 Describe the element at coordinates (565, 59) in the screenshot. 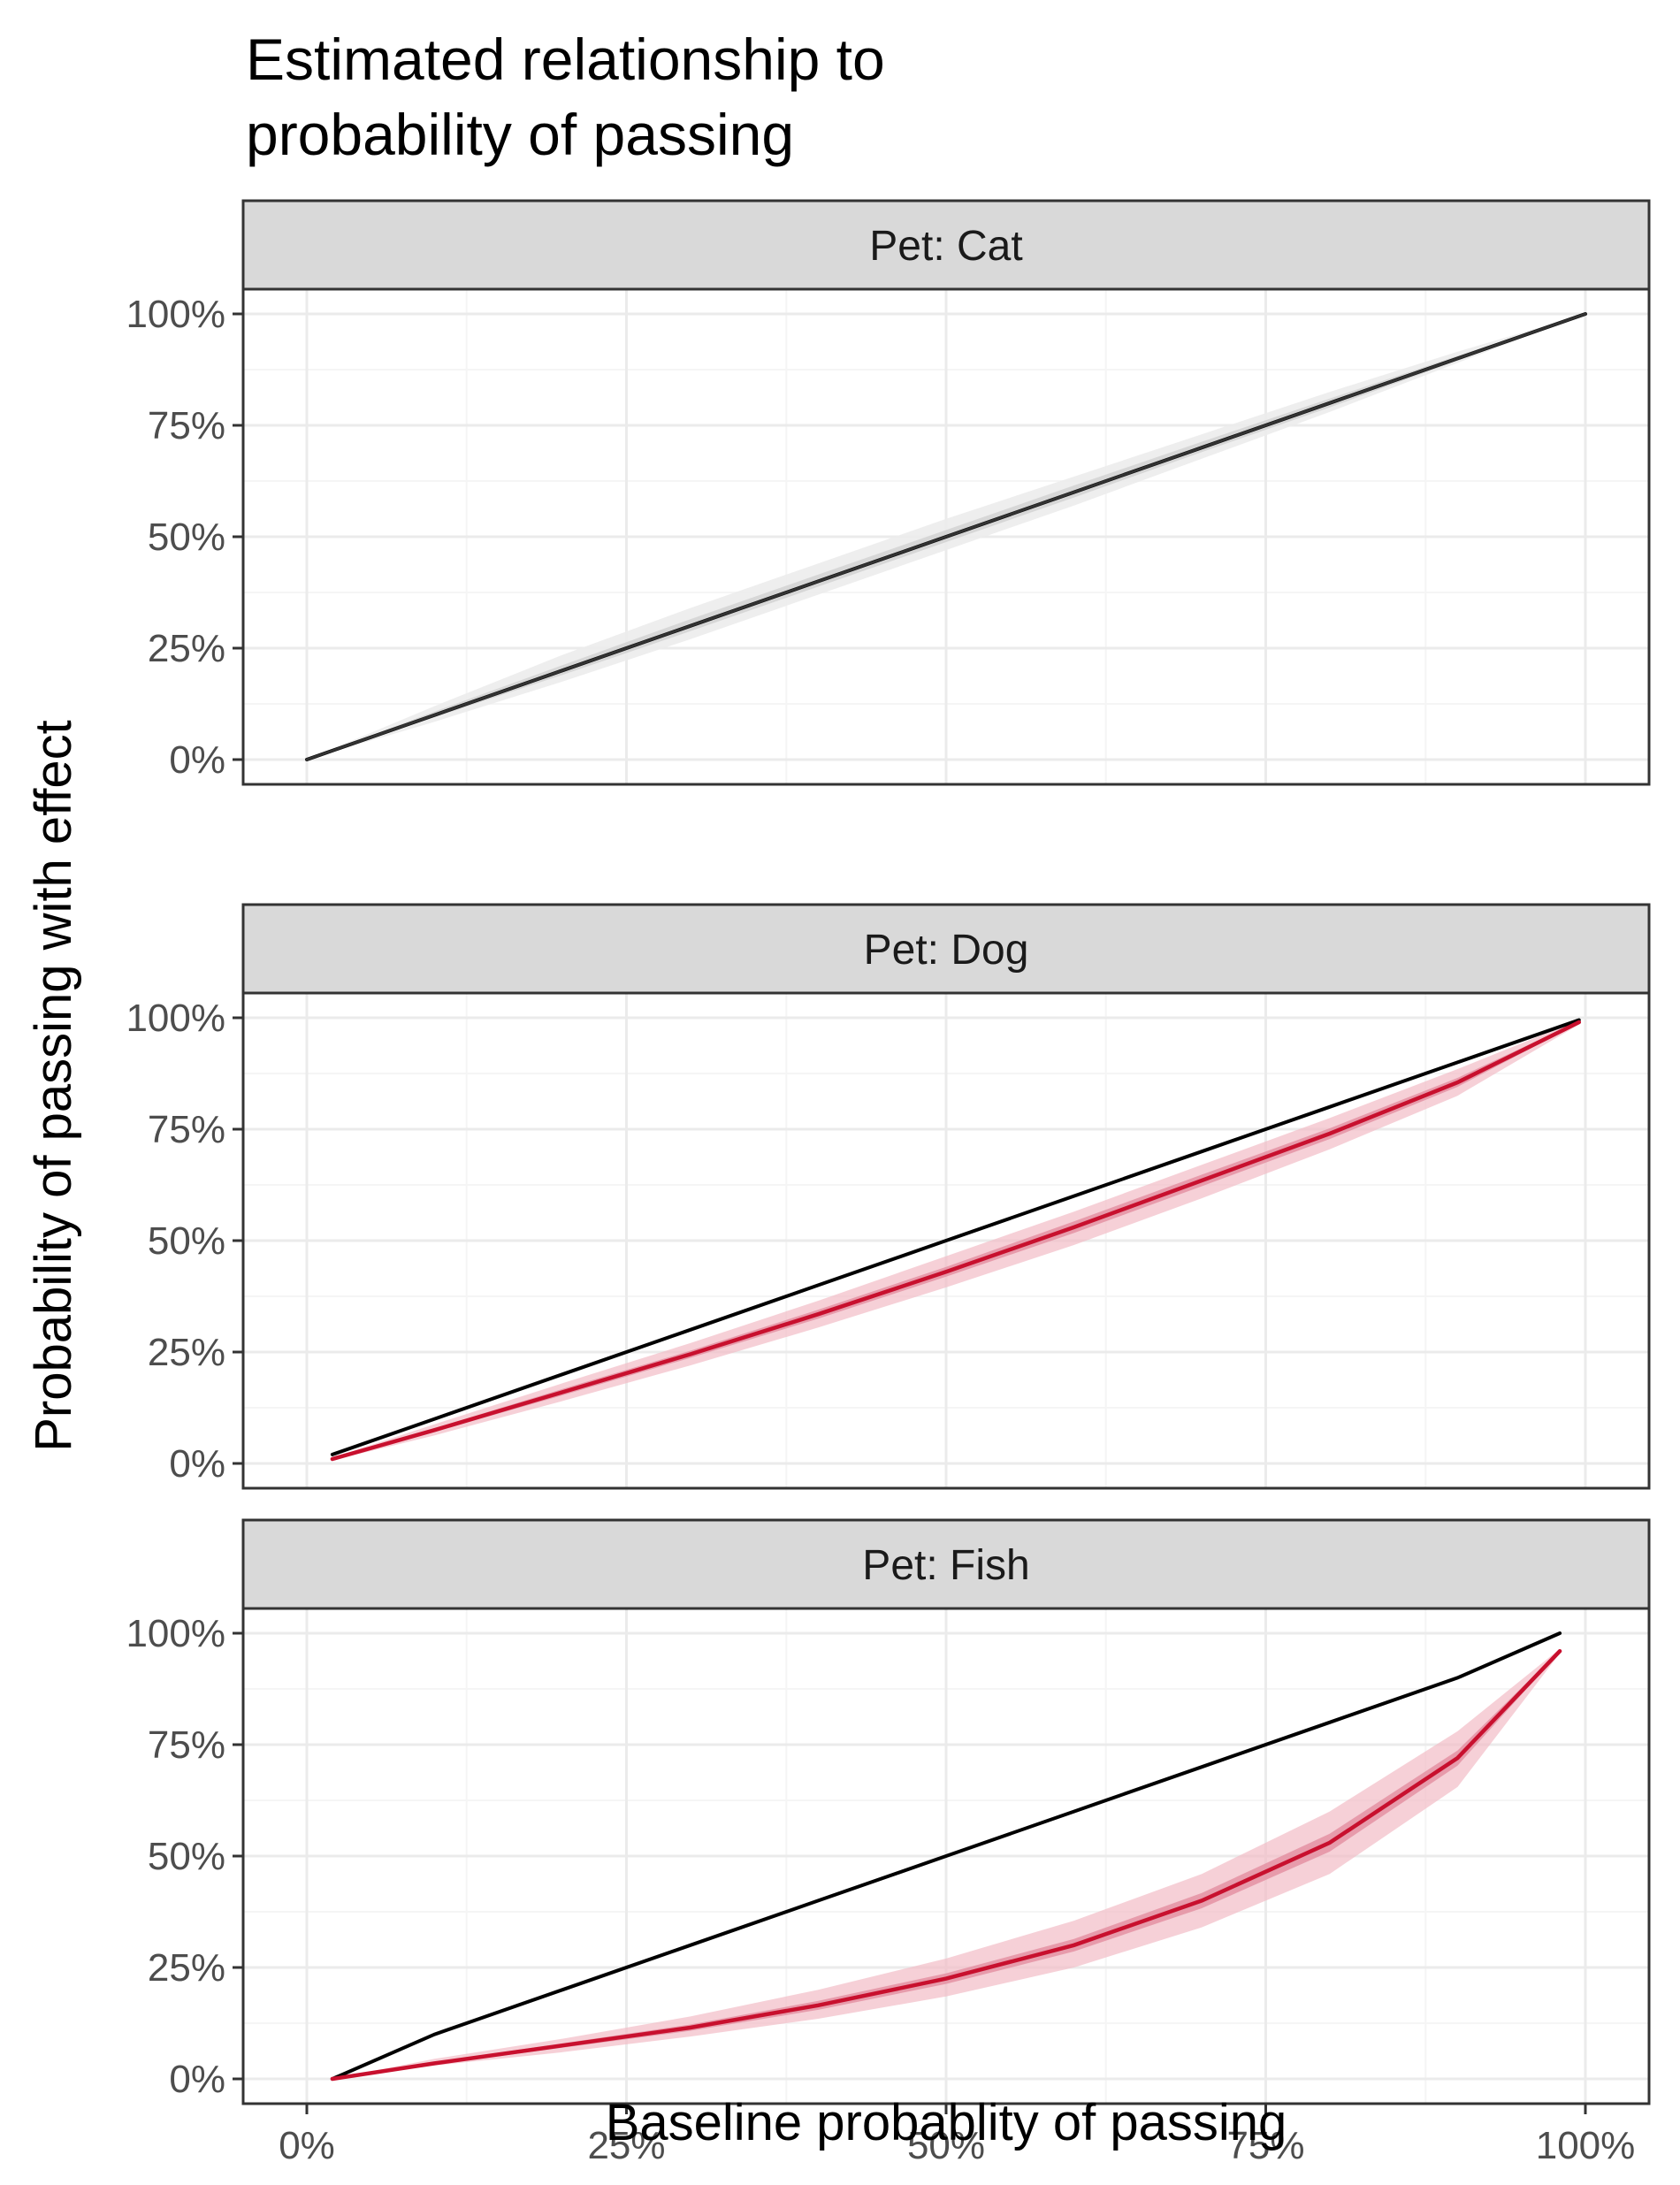

I see `chart-title-line: Estimated relationship to` at that location.